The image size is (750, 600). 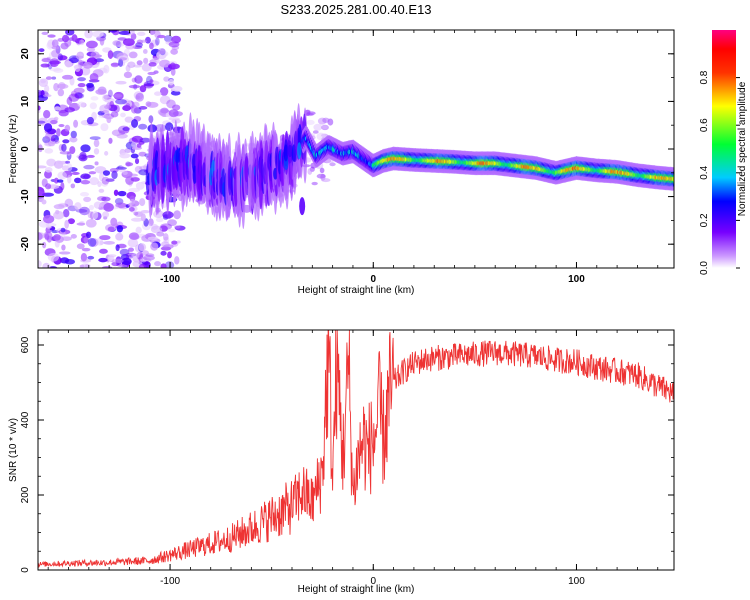 What do you see at coordinates (373, 279) in the screenshot?
I see `spectrogram-x-tick-label: 0` at bounding box center [373, 279].